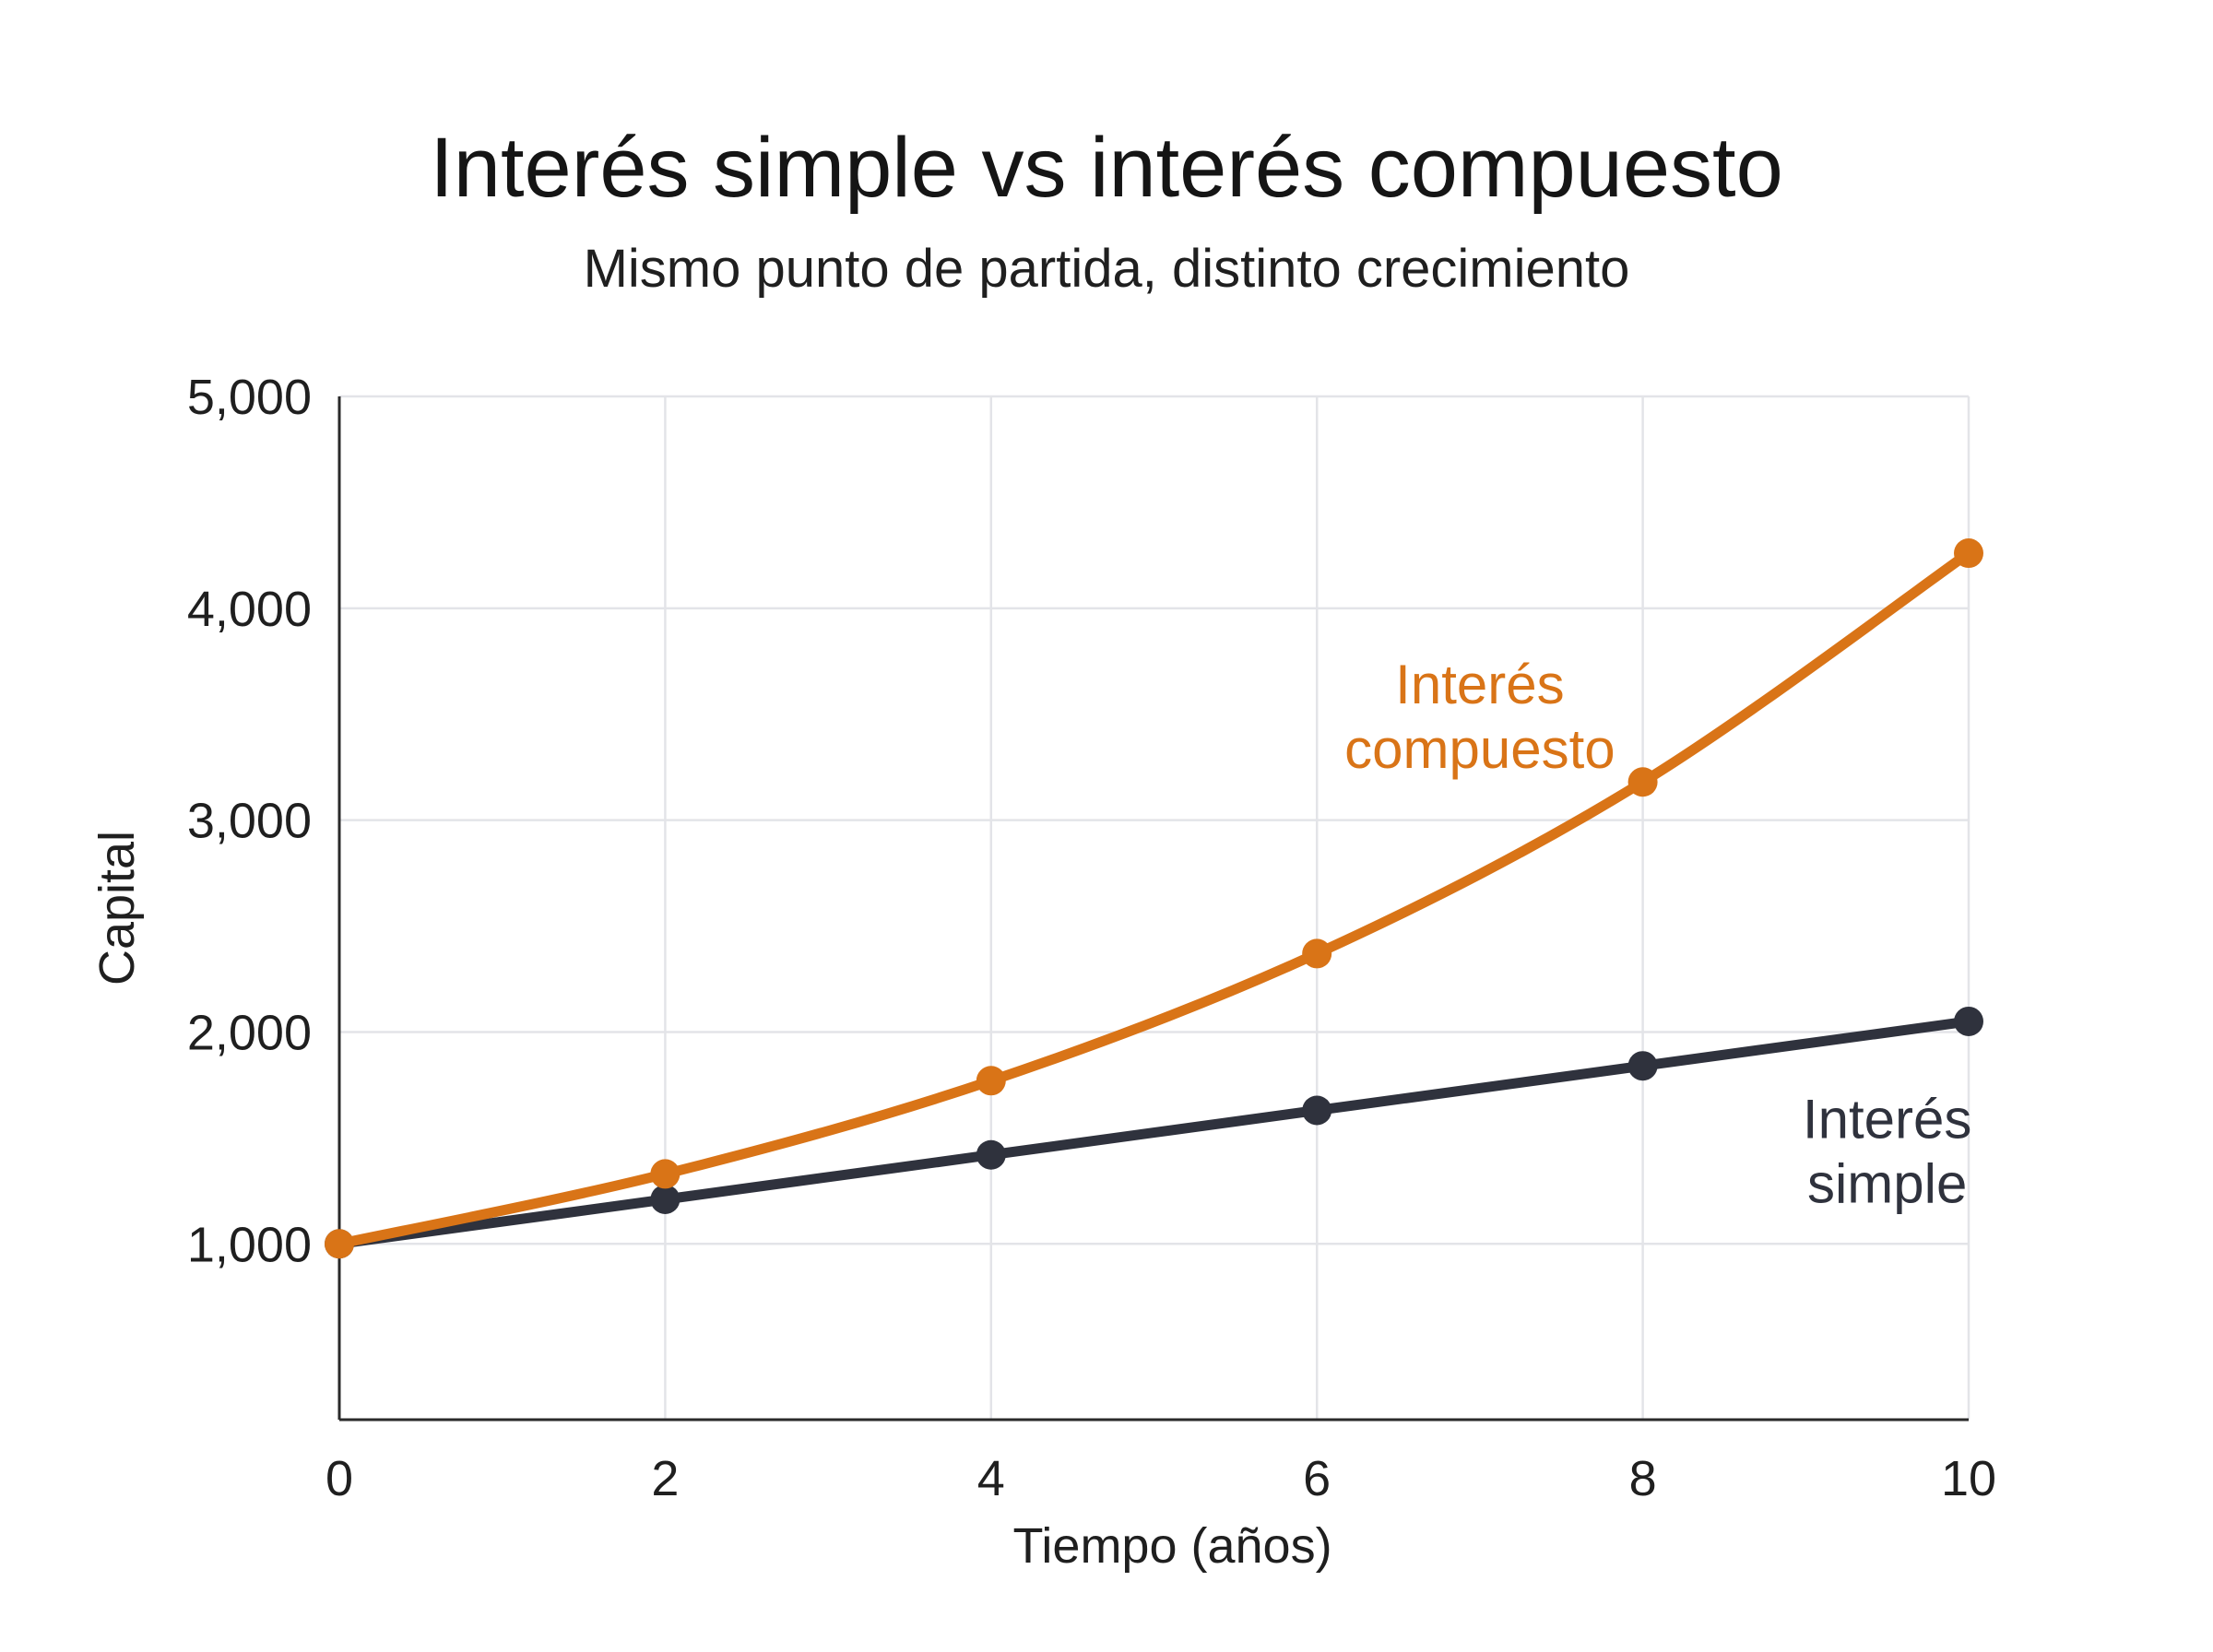  What do you see at coordinates (1887, 1183) in the screenshot?
I see `series-label-line: simple` at bounding box center [1887, 1183].